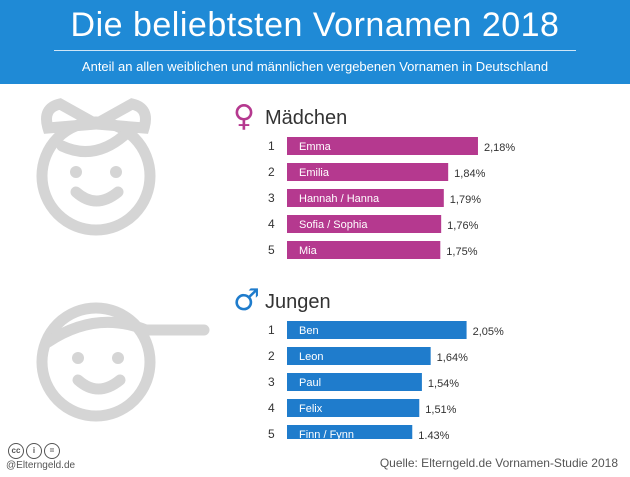 The width and height of the screenshot is (630, 477). I want to click on boys-value-label: 1,51%, so click(440, 410).